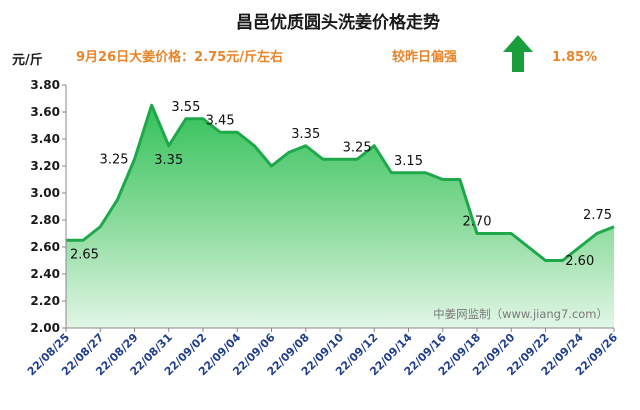  What do you see at coordinates (45, 139) in the screenshot?
I see `y-tick-label: 3.40` at bounding box center [45, 139].